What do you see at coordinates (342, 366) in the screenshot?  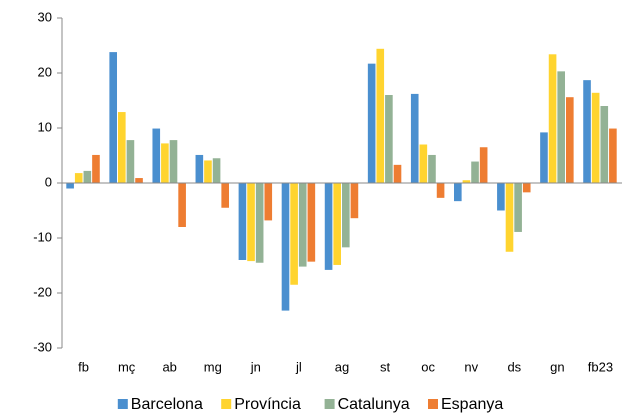 I see `x-tick-label: ag` at bounding box center [342, 366].